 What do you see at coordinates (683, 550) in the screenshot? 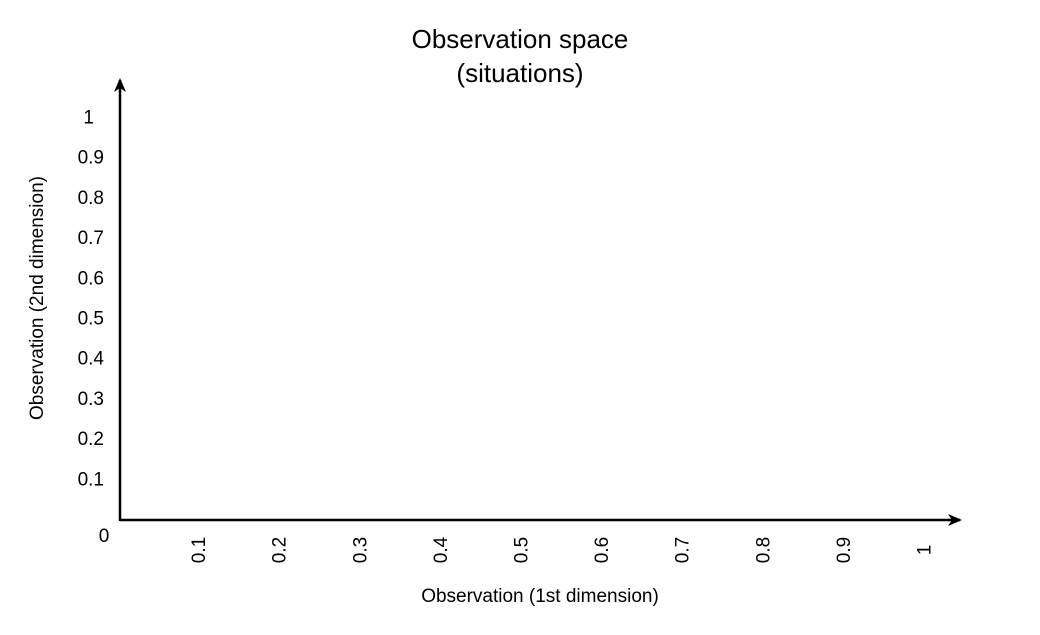
I see `x-tick-label: 0.7` at bounding box center [683, 550].